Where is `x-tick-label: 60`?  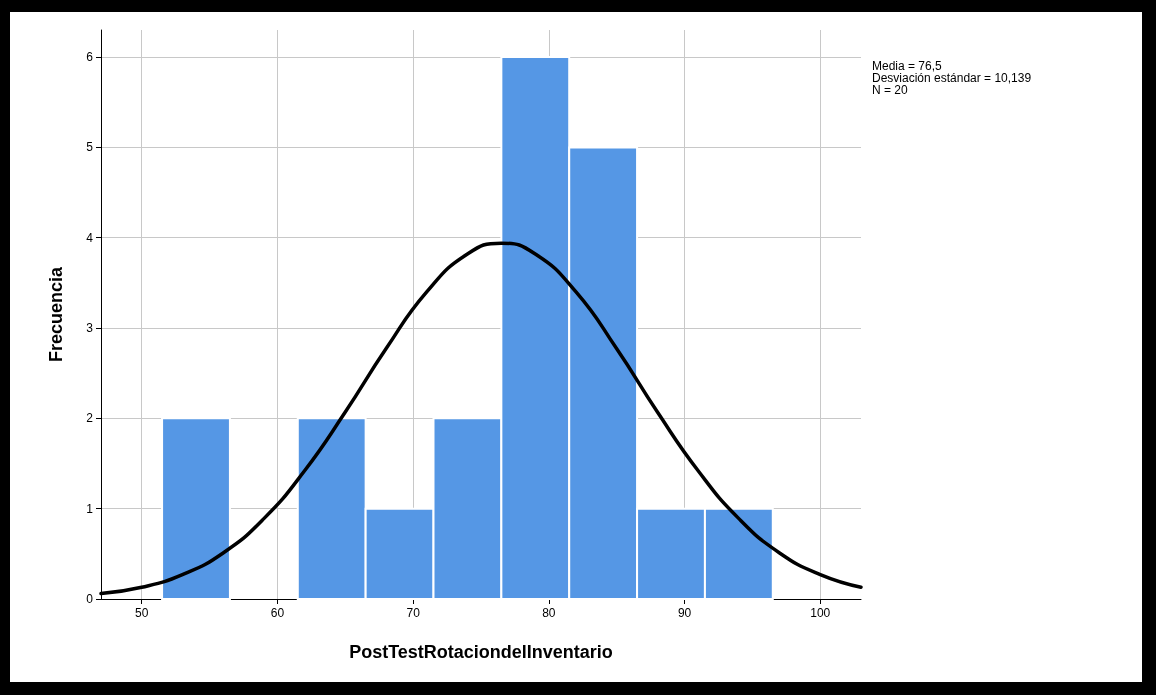 x-tick-label: 60 is located at coordinates (277, 613).